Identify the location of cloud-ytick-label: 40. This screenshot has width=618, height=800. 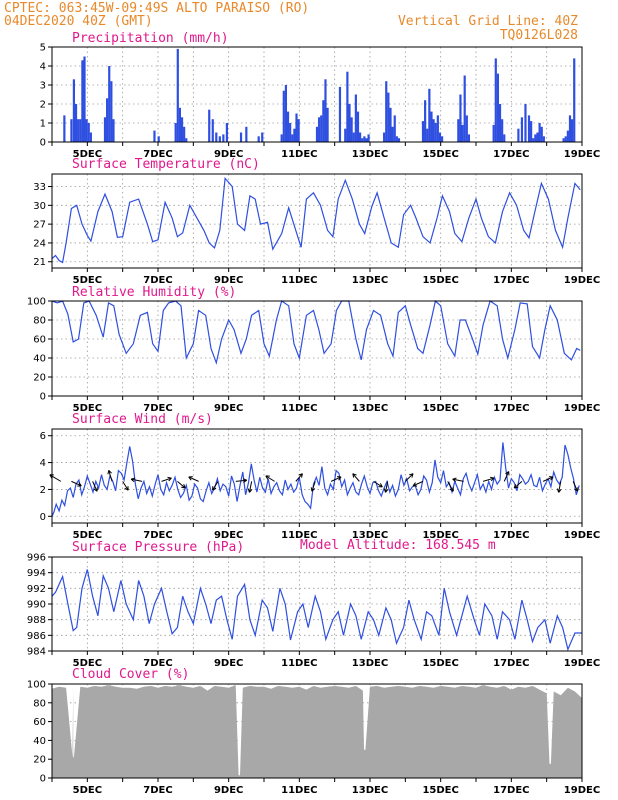
(39, 741).